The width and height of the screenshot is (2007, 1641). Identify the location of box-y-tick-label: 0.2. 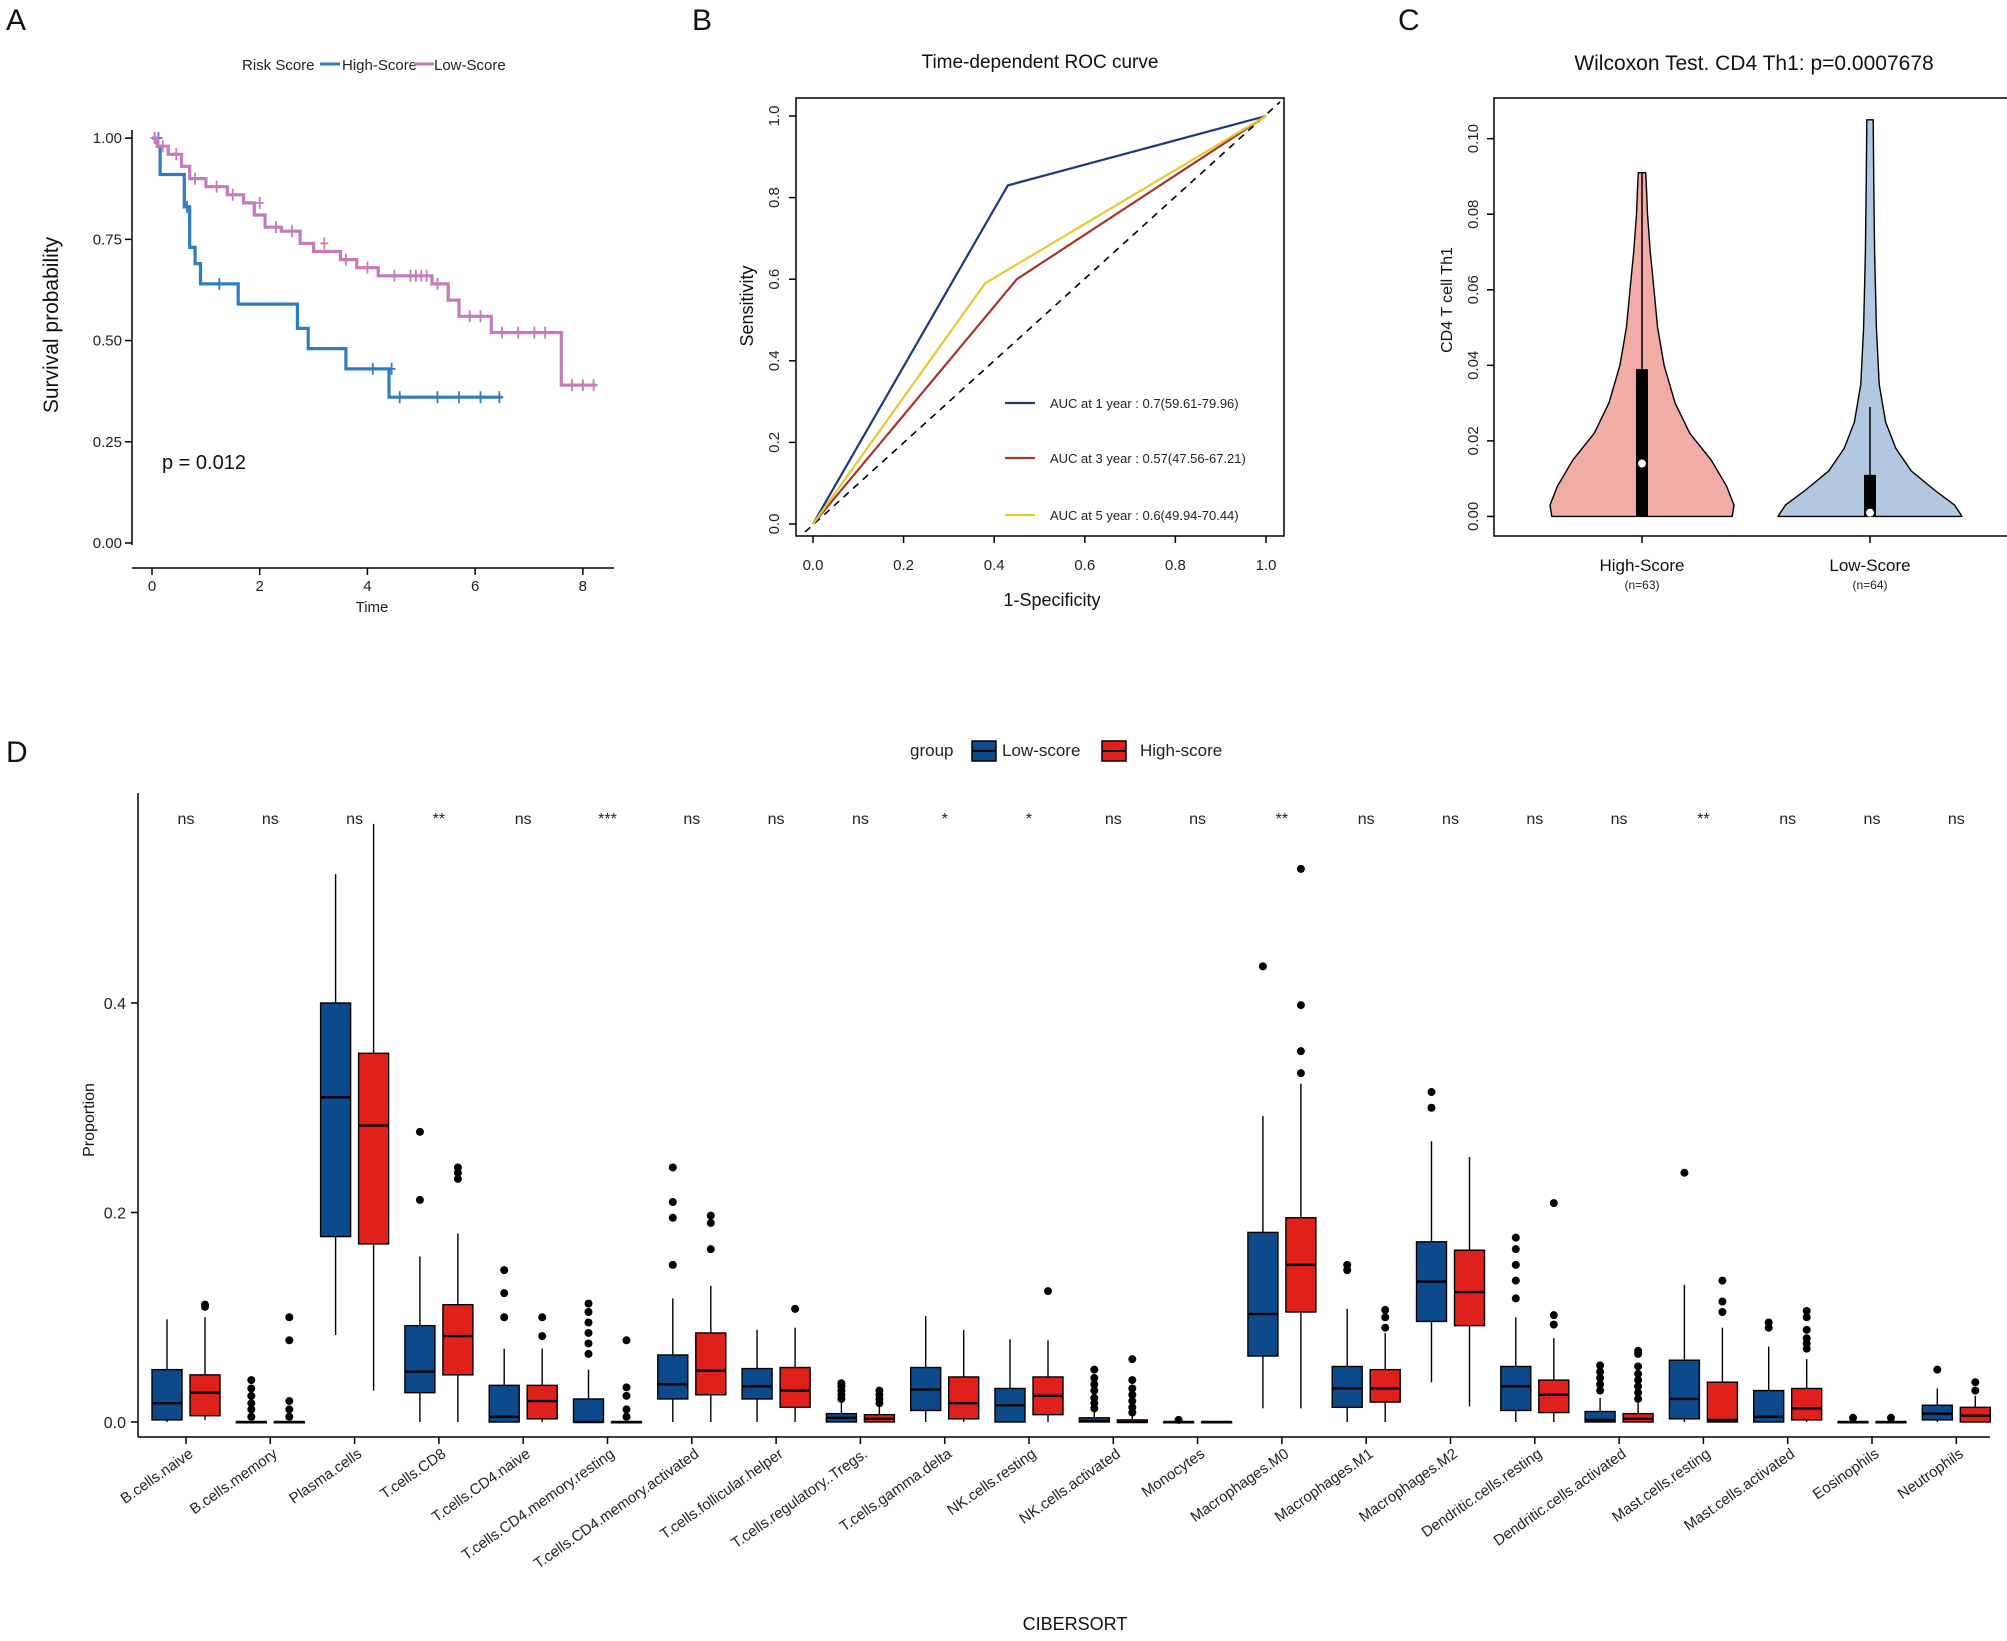
(115, 1214).